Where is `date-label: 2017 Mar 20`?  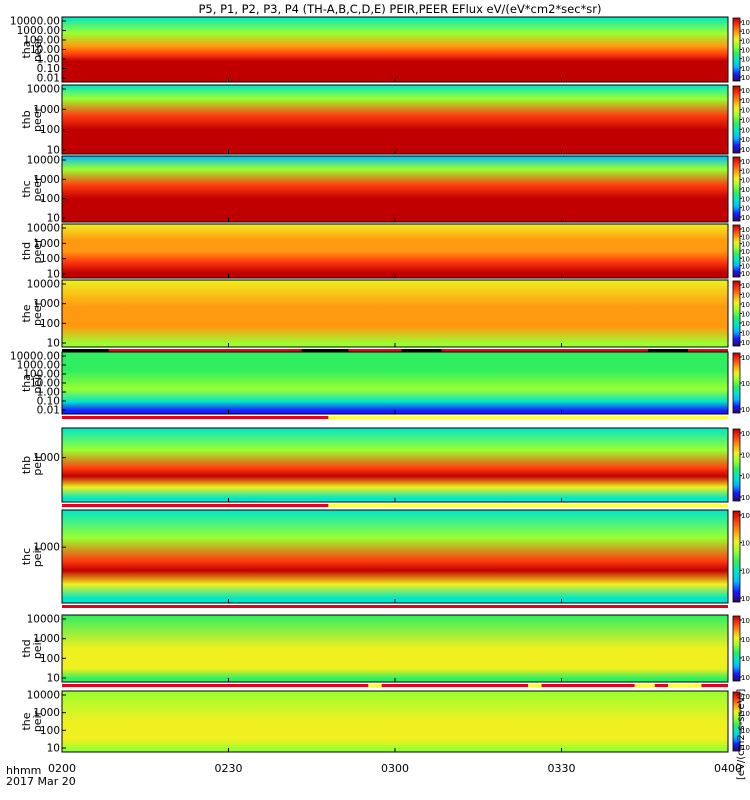
date-label: 2017 Mar 20 is located at coordinates (41, 781).